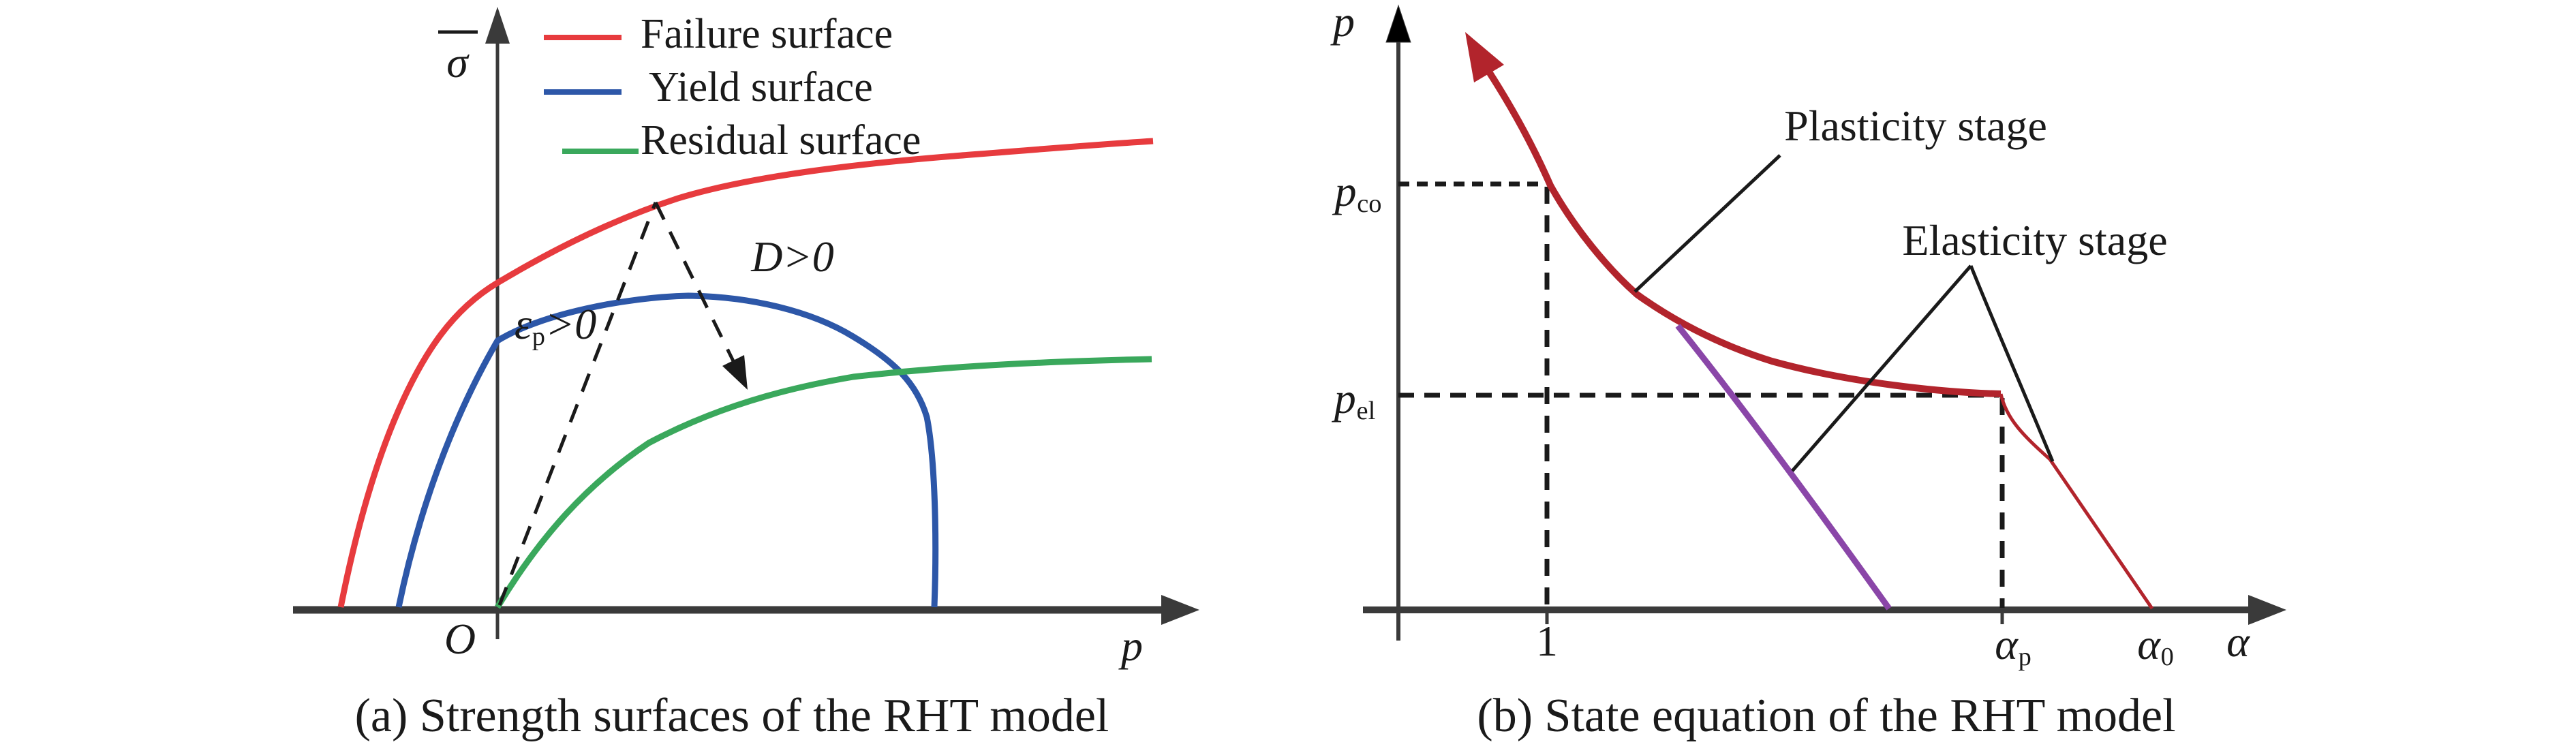  What do you see at coordinates (1547, 641) in the screenshot?
I see `tick-one-label: 1` at bounding box center [1547, 641].